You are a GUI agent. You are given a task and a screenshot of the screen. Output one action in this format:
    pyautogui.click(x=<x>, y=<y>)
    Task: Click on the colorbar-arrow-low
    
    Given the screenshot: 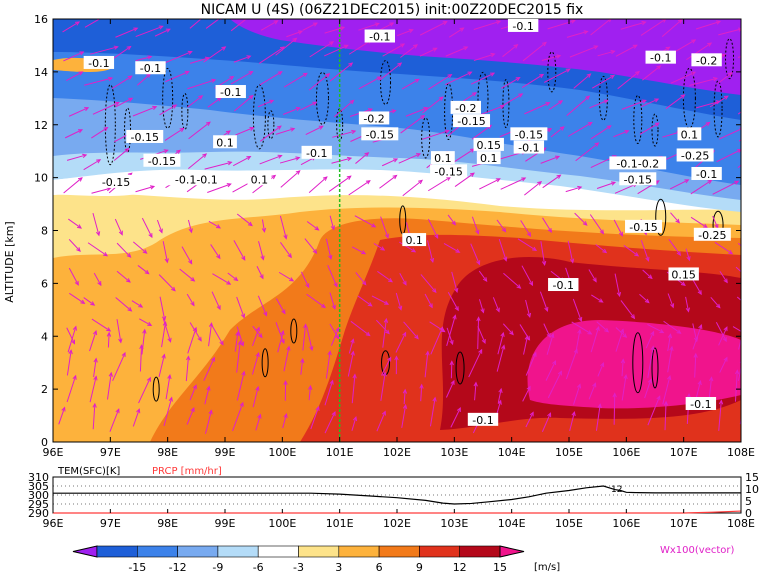 What is the action you would take?
    pyautogui.click(x=85, y=551)
    